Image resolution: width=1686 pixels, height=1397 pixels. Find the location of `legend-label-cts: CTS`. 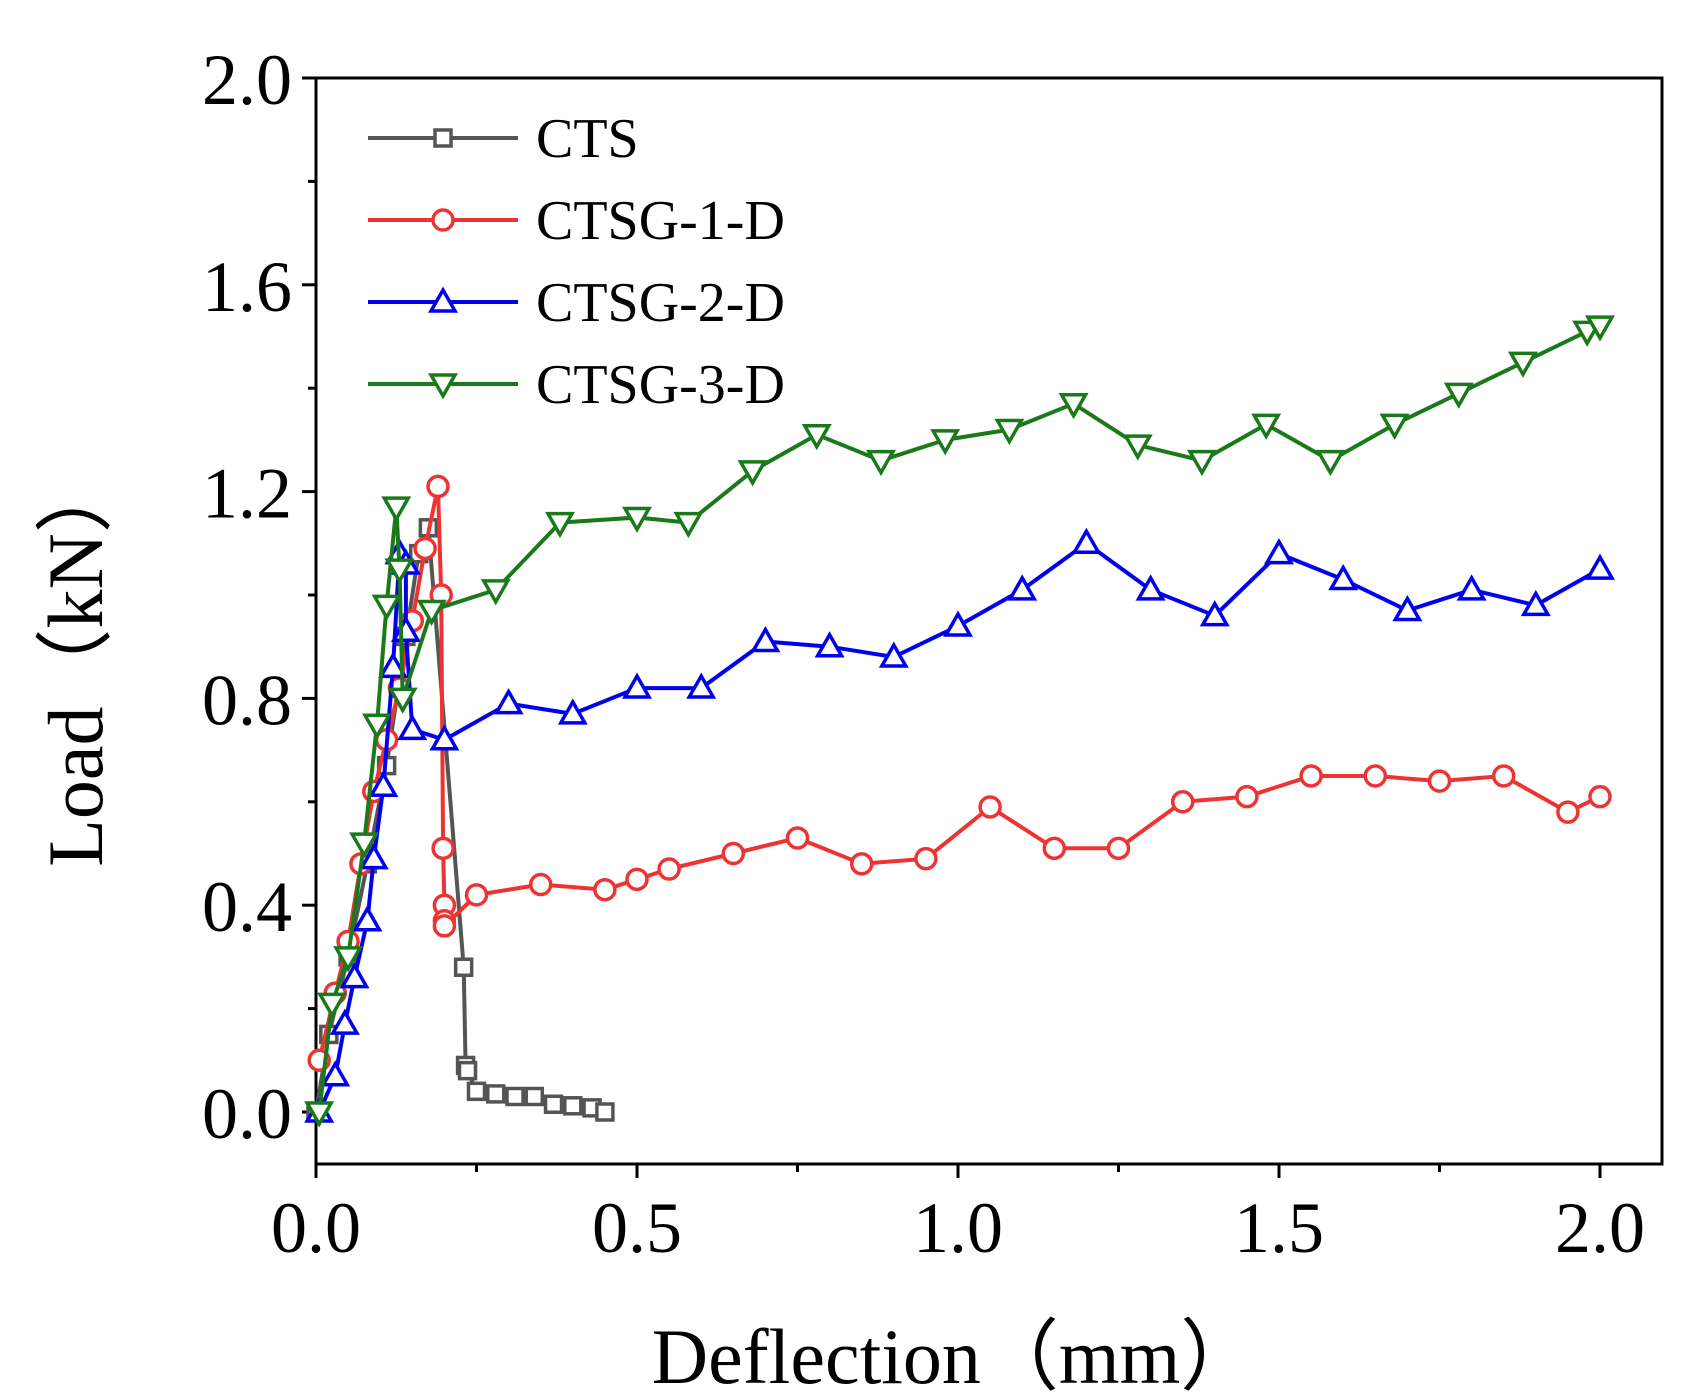

legend-label-cts: CTS is located at coordinates (587, 139).